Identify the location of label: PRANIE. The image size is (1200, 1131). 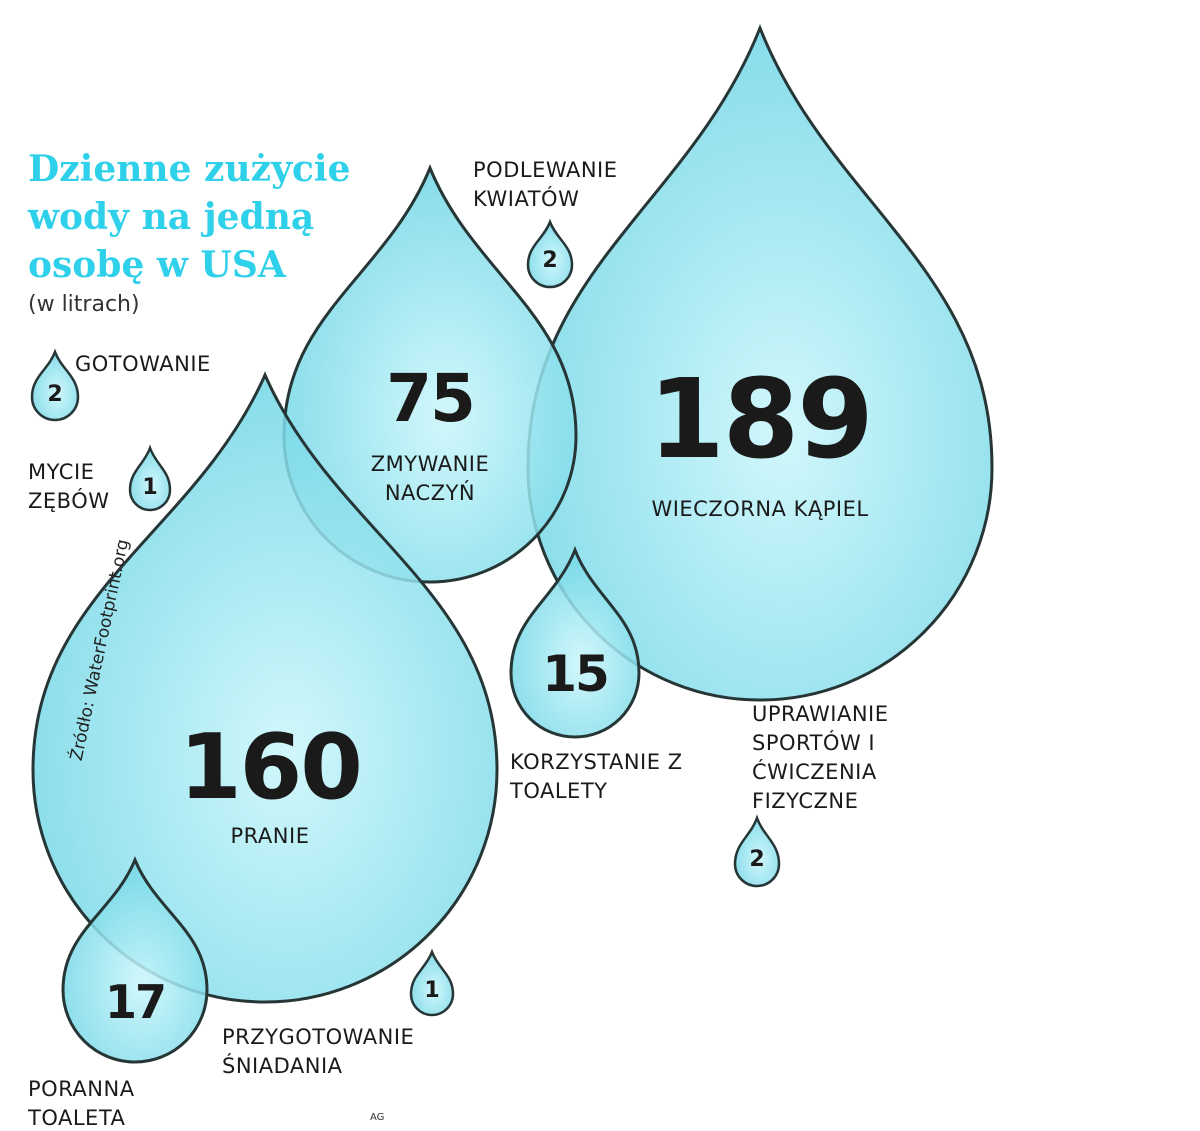
(270, 836).